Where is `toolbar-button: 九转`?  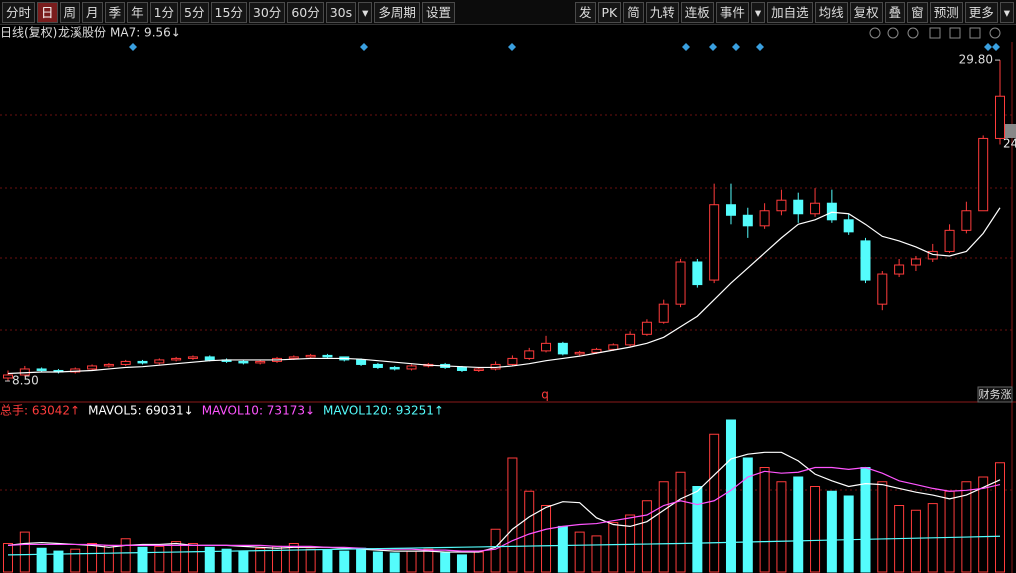 toolbar-button: 九转 is located at coordinates (662, 12).